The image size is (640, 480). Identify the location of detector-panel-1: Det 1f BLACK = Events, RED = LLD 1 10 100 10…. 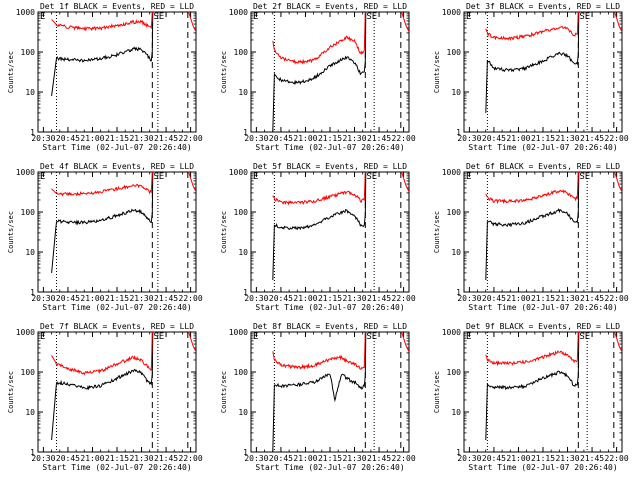
(106, 80).